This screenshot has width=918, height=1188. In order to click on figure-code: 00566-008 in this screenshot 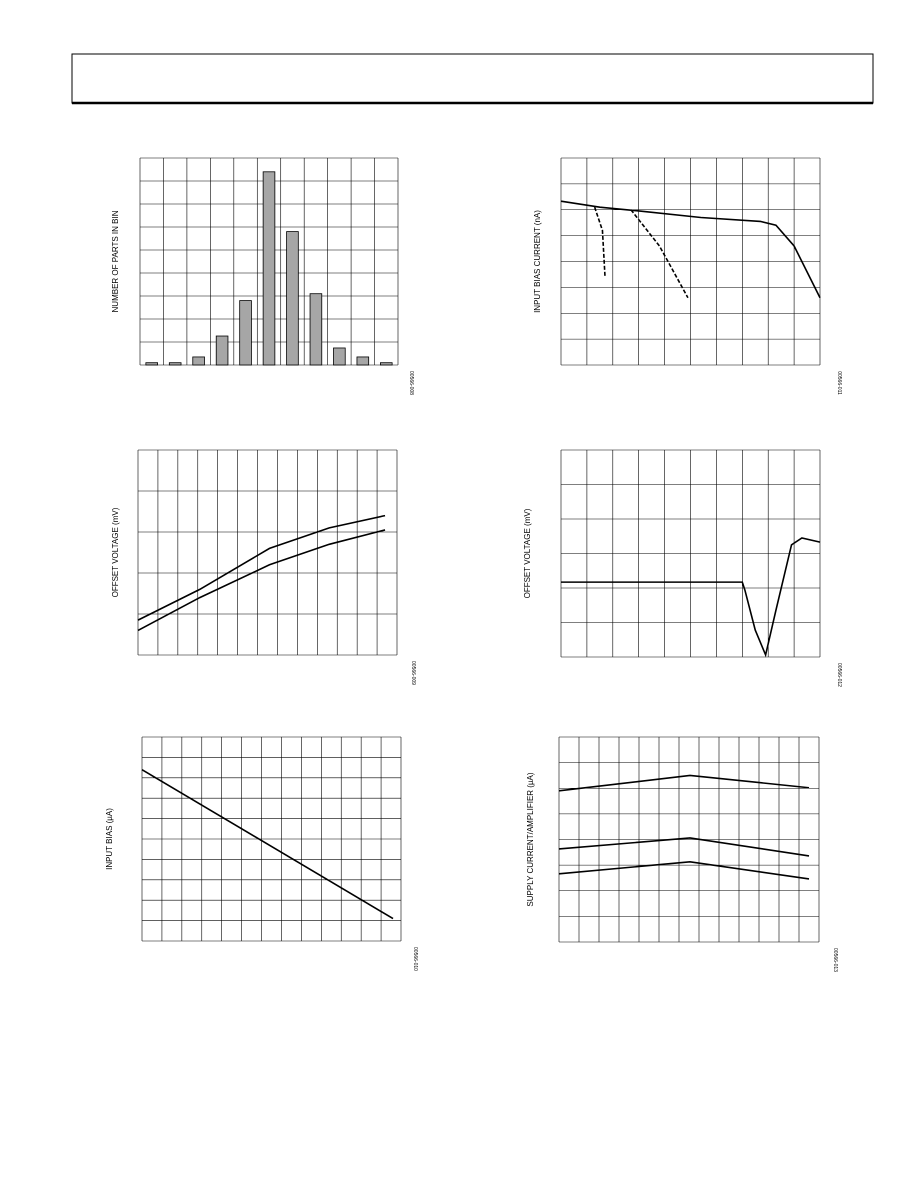, I will do `click(411, 383)`.